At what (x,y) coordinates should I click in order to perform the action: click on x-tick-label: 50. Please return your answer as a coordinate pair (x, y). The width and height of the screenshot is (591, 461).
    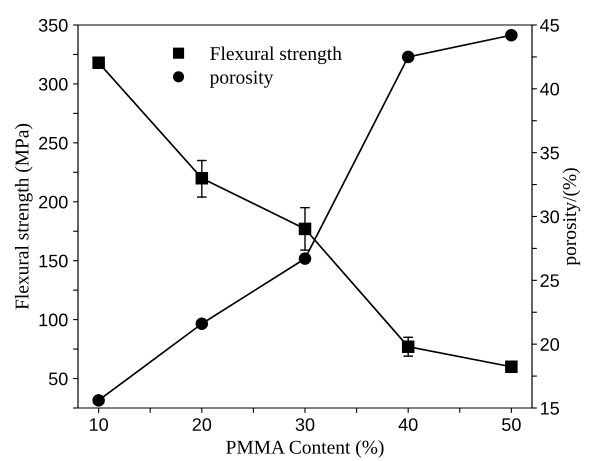
    Looking at the image, I should click on (511, 424).